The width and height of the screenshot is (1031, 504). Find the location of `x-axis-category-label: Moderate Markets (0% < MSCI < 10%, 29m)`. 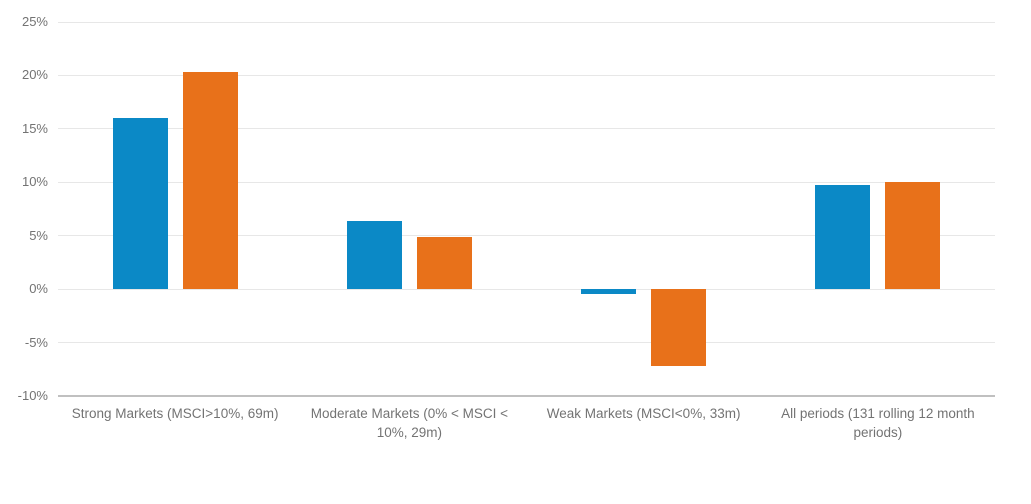

x-axis-category-label: Moderate Markets (0% < MSCI < 10%, 29m) is located at coordinates (409, 423).